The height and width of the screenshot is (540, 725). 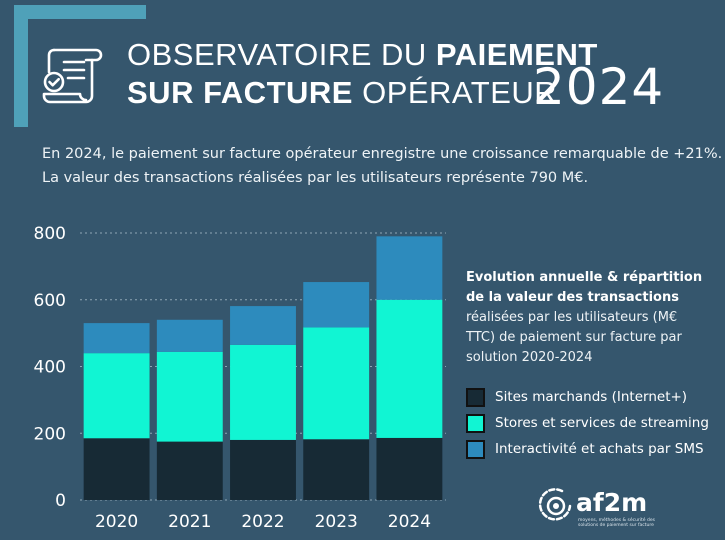 I want to click on legend-item: Interactivité et achats par SMS, so click(x=586, y=449).